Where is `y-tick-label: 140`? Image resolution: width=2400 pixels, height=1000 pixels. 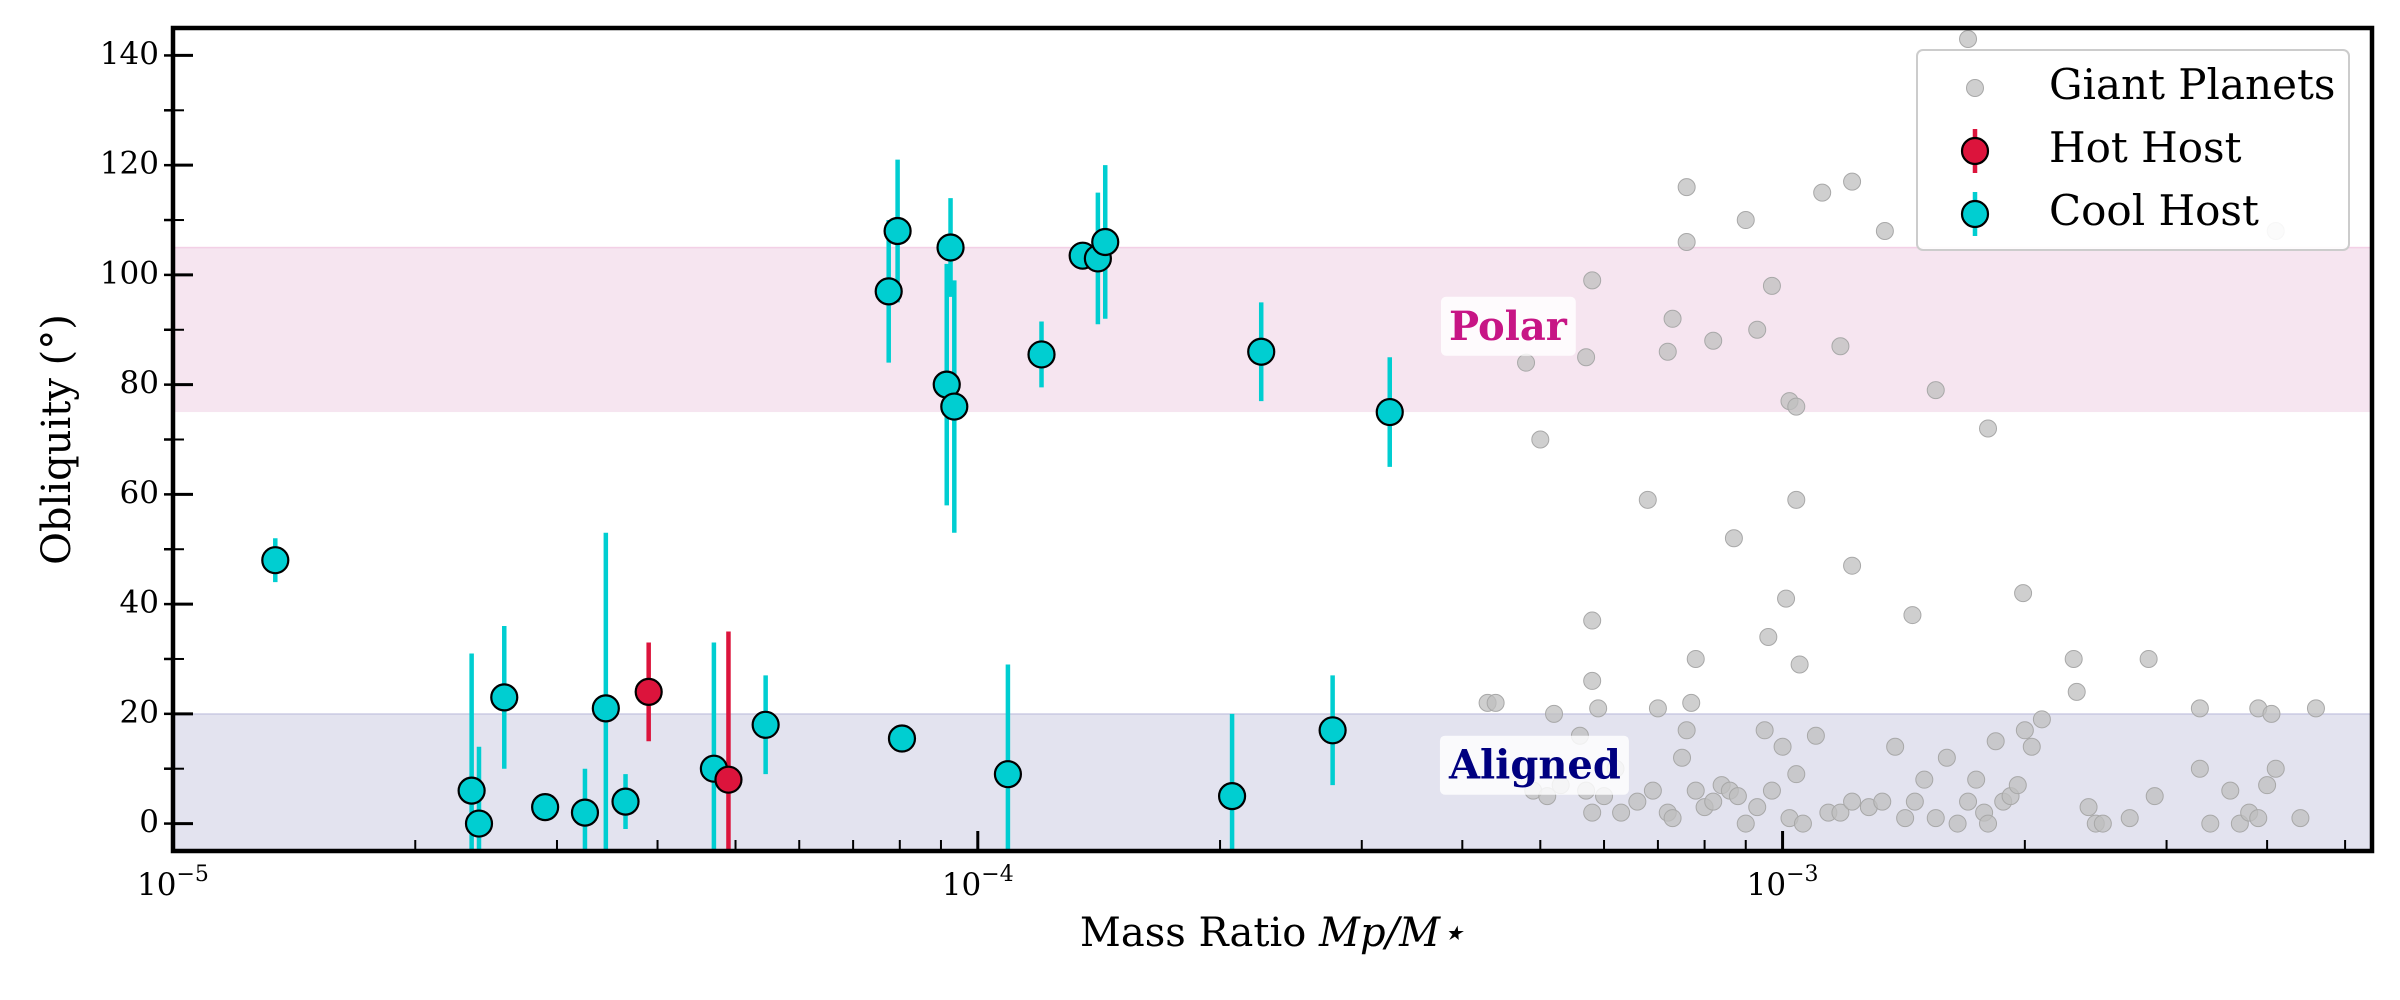 y-tick-label: 140 is located at coordinates (129, 54).